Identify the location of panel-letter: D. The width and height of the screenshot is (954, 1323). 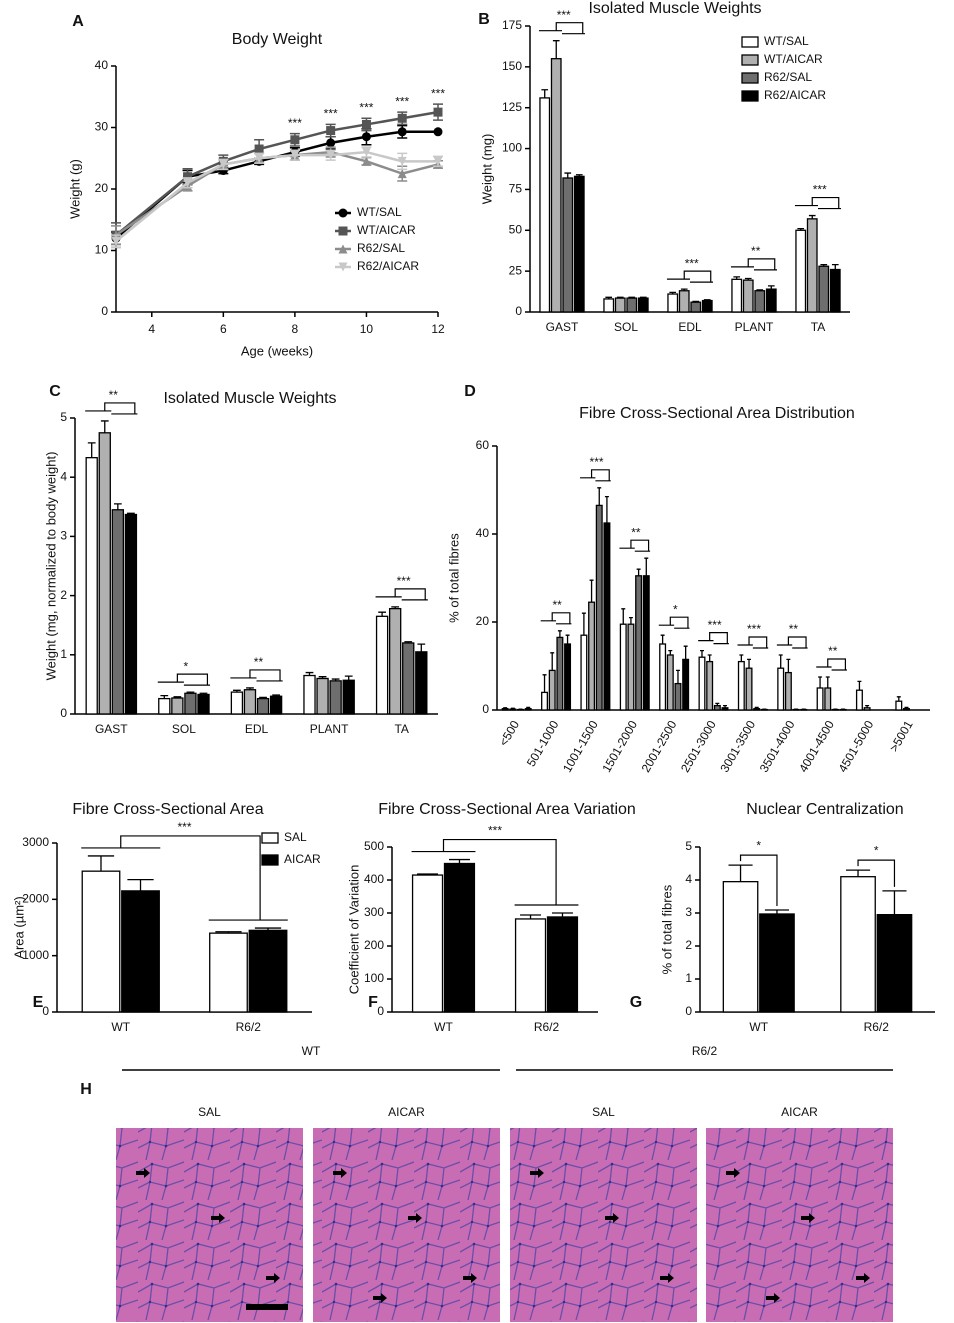
(470, 391).